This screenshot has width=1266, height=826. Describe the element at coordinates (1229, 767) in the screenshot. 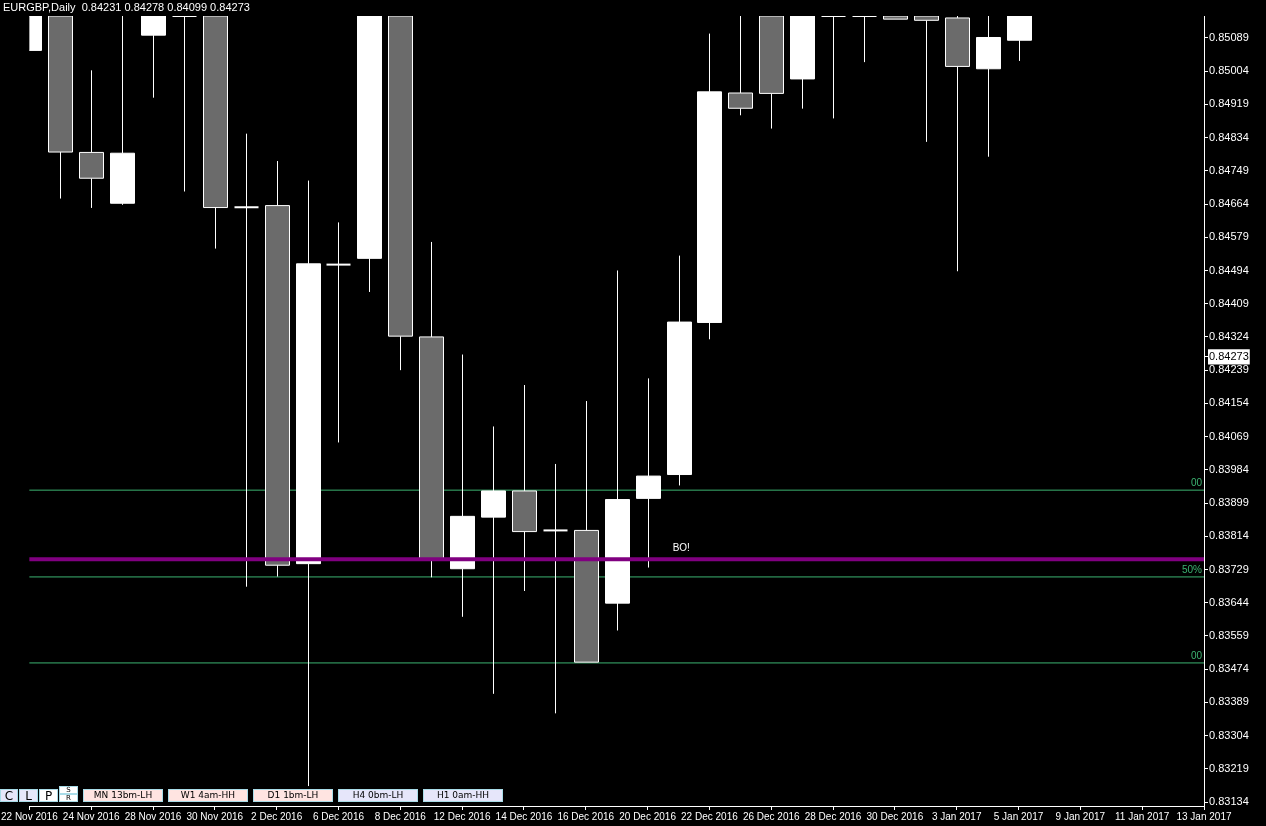

I see `y-tick-label: 0.83219` at that location.